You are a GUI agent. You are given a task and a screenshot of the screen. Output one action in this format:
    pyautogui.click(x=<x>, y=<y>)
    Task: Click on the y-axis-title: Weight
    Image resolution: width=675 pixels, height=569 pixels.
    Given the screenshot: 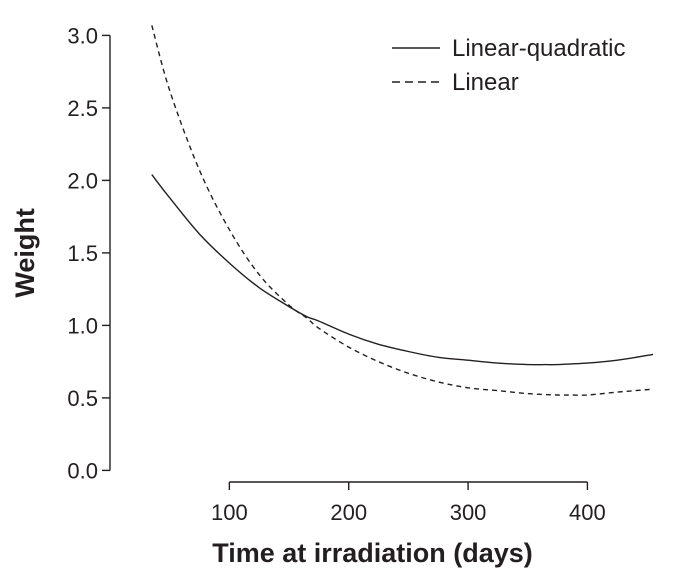 What is the action you would take?
    pyautogui.click(x=25, y=253)
    